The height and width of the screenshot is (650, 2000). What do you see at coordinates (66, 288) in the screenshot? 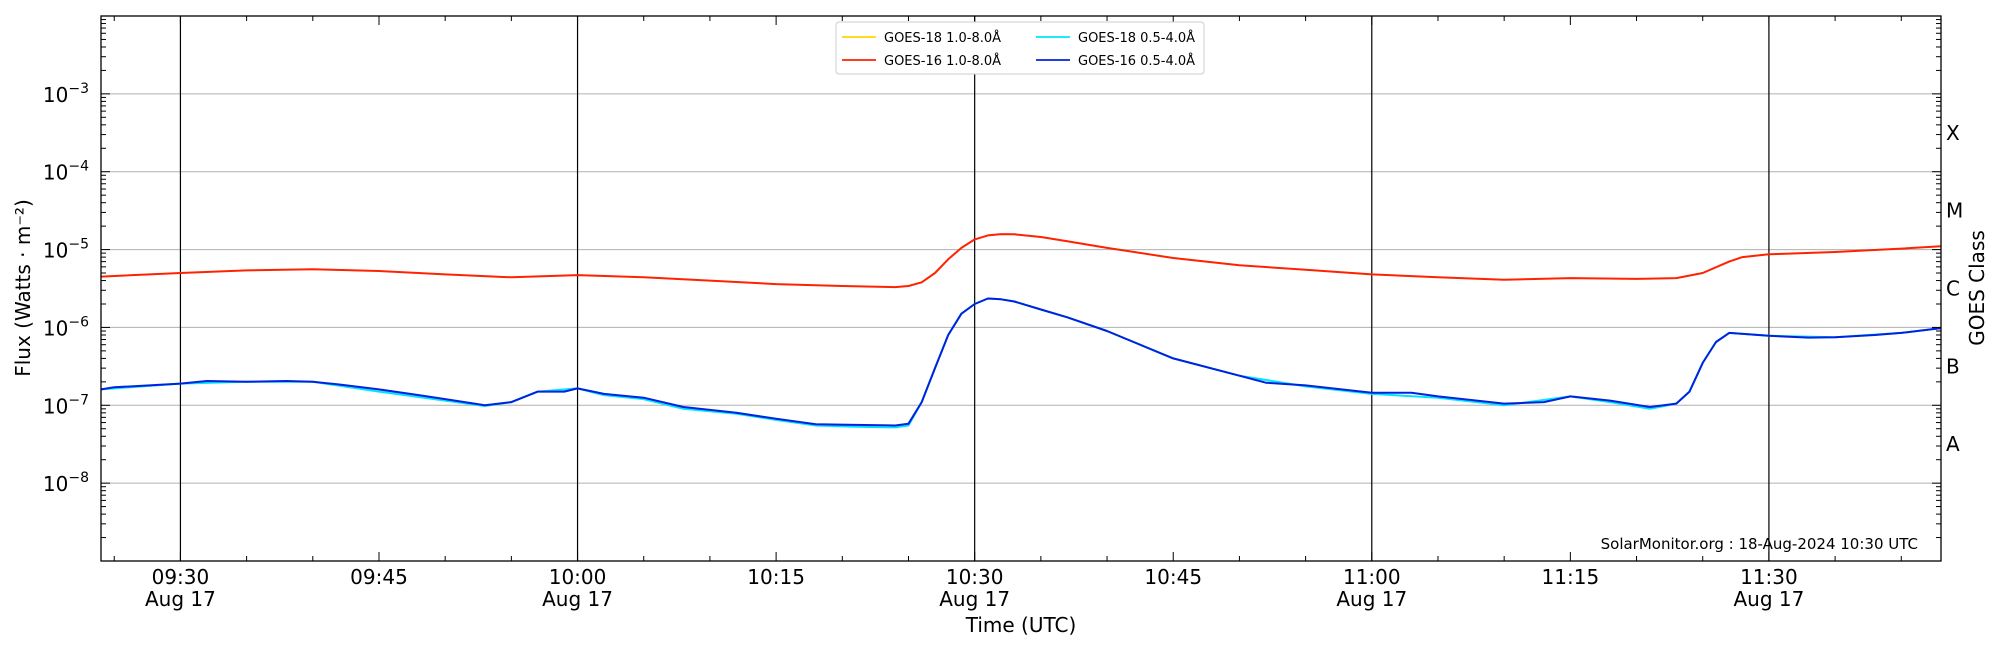
I see `y-tick-labels: 10⁻⁸ 10⁻⁷ 10⁻⁶ 10⁻⁵ 10⁻⁴ 10⁻³` at bounding box center [66, 288].